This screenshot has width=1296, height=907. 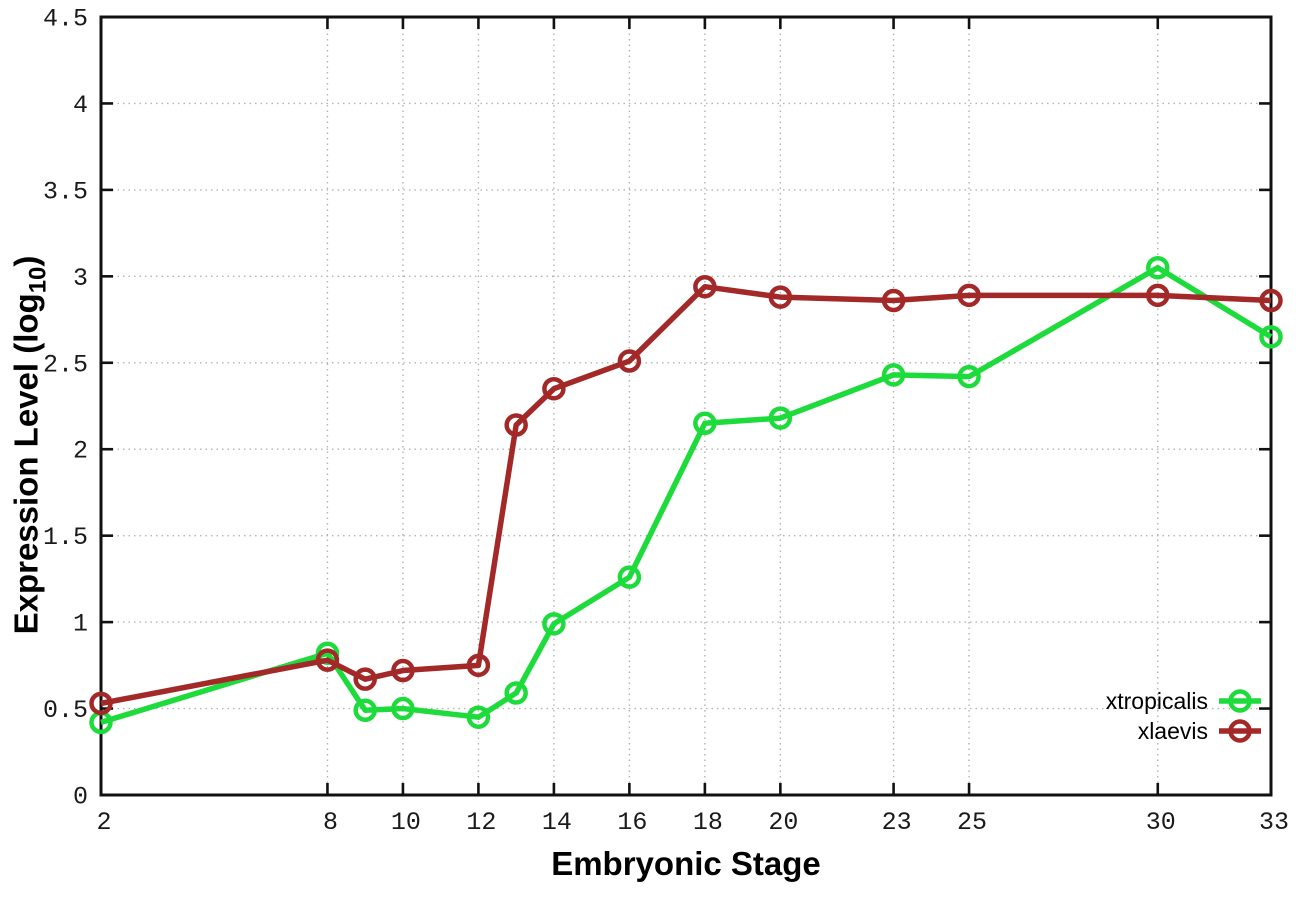 I want to click on x-tick-label: 33, so click(x=1274, y=822).